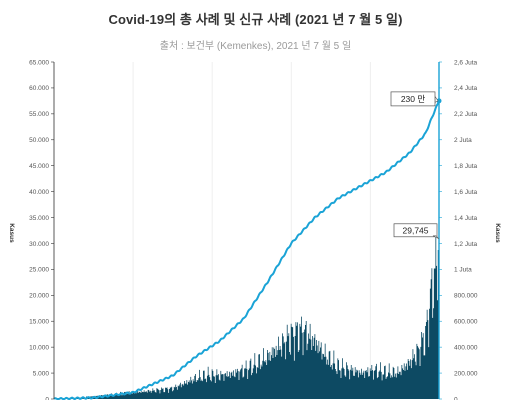  What do you see at coordinates (466, 166) in the screenshot?
I see `y-right-tick-label: 1,8 Juta` at bounding box center [466, 166].